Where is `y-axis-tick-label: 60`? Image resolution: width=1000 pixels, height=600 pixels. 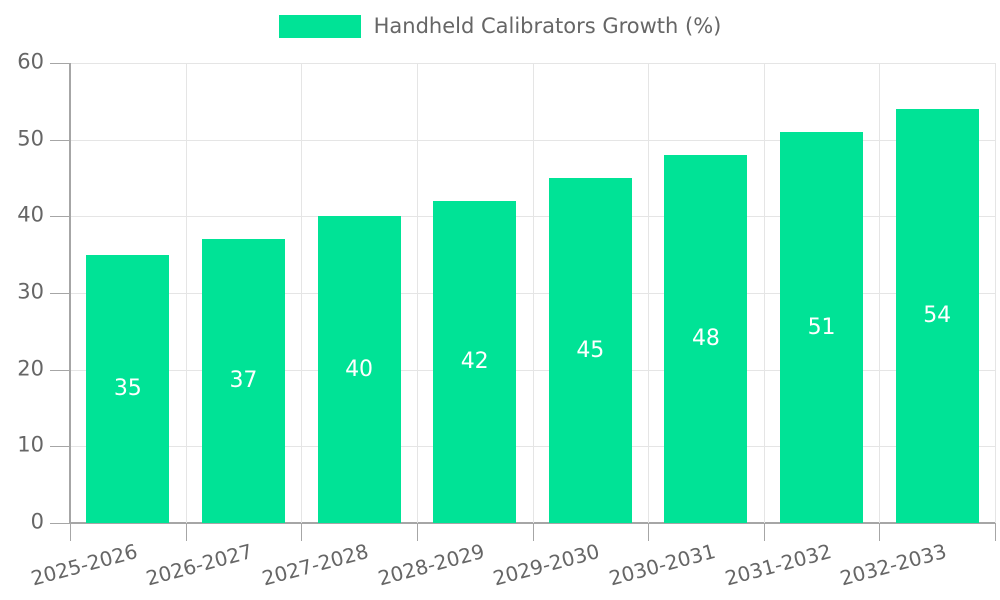
y-axis-tick-label: 60 is located at coordinates (30, 61).